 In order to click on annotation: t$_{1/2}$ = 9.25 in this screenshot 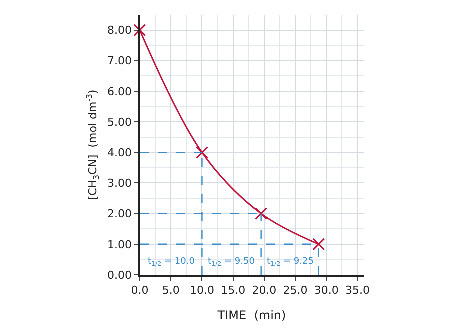, I will do `click(290, 262)`.